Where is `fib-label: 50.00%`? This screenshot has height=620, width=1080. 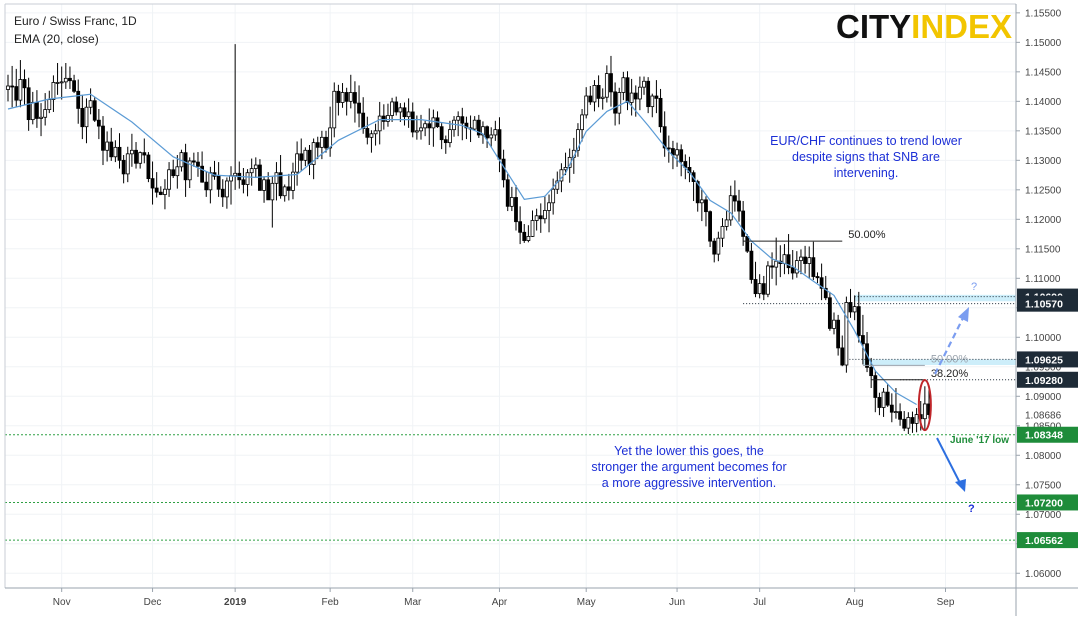
fib-label: 50.00% is located at coordinates (867, 235).